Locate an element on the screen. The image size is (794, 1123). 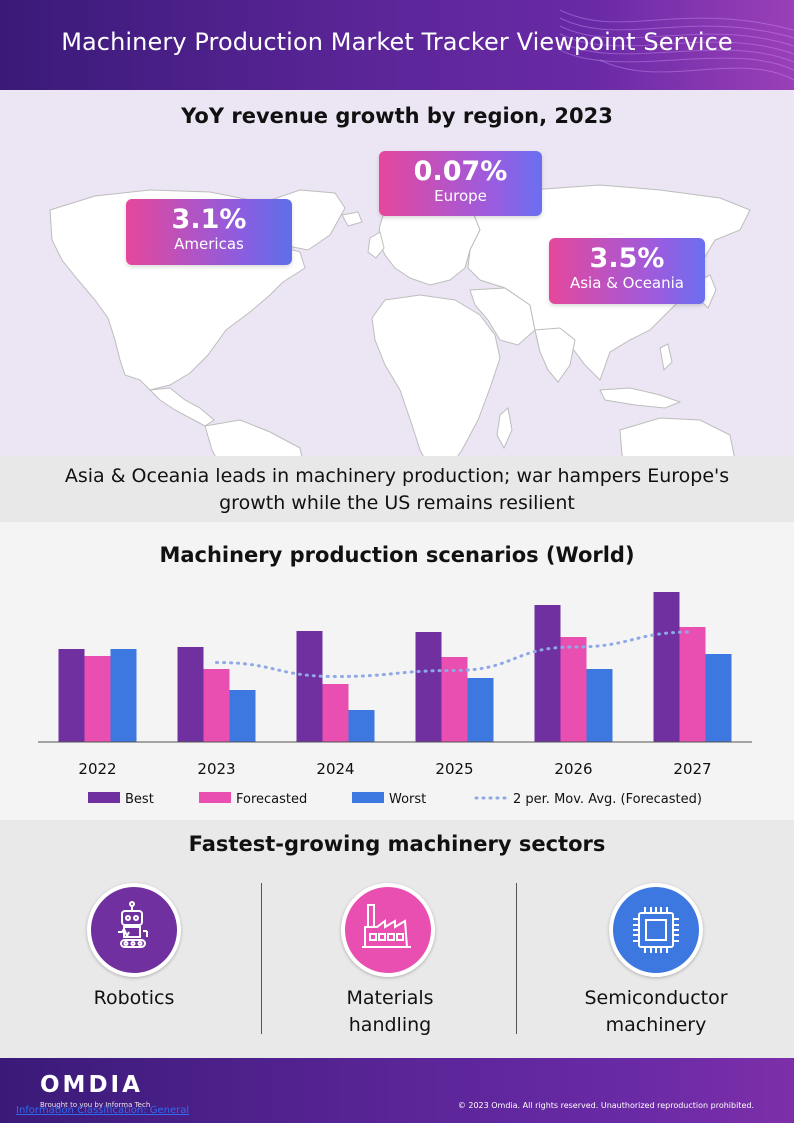
bar-forecasted-2022 is located at coordinates (97, 699).